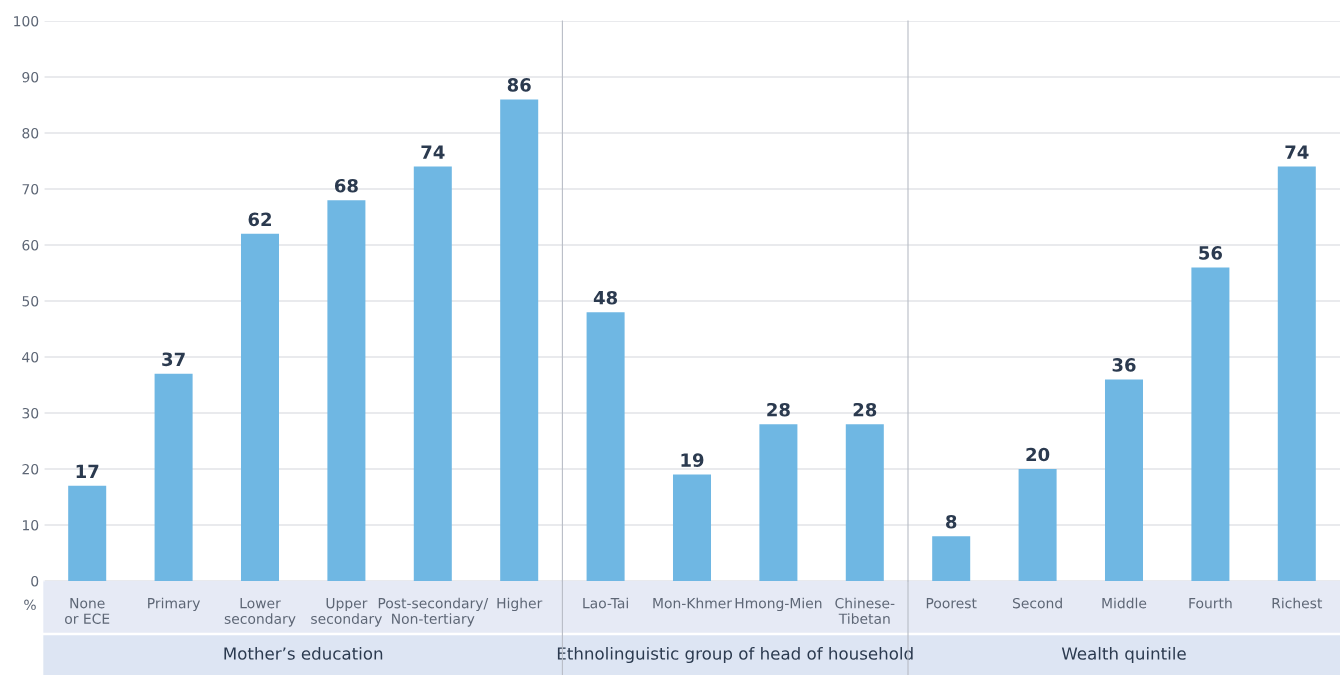 The image size is (1340, 675). I want to click on x-tick-label: Middle, so click(1124, 603).